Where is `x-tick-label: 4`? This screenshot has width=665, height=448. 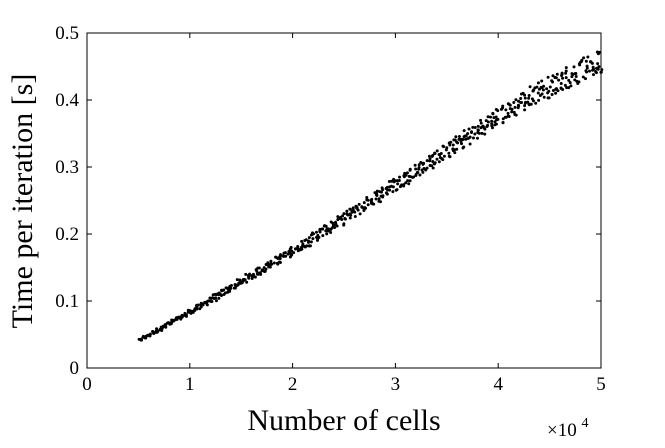 x-tick-label: 4 is located at coordinates (498, 384).